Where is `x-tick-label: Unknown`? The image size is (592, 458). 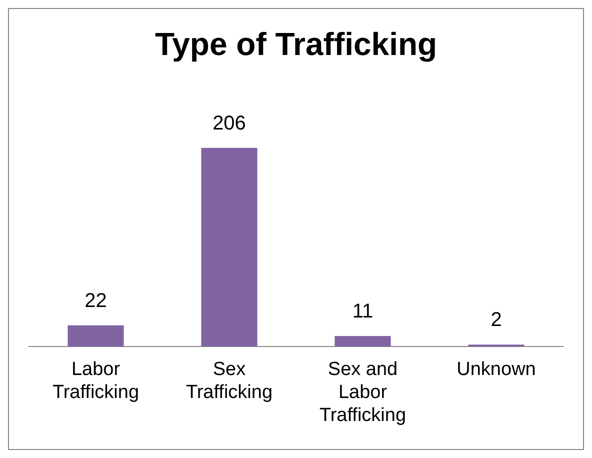 x-tick-label: Unknown is located at coordinates (496, 369).